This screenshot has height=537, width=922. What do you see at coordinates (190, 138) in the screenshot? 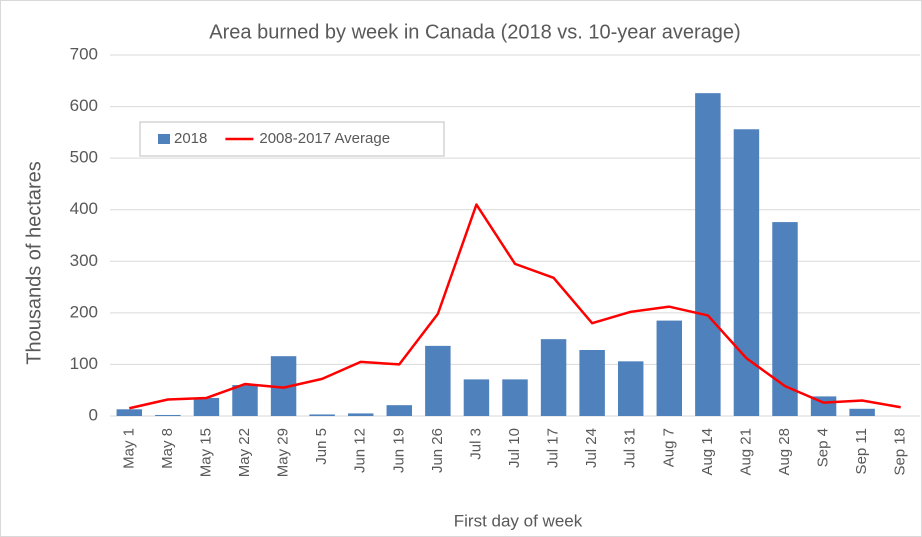
I see `legend-label: 2018` at bounding box center [190, 138].